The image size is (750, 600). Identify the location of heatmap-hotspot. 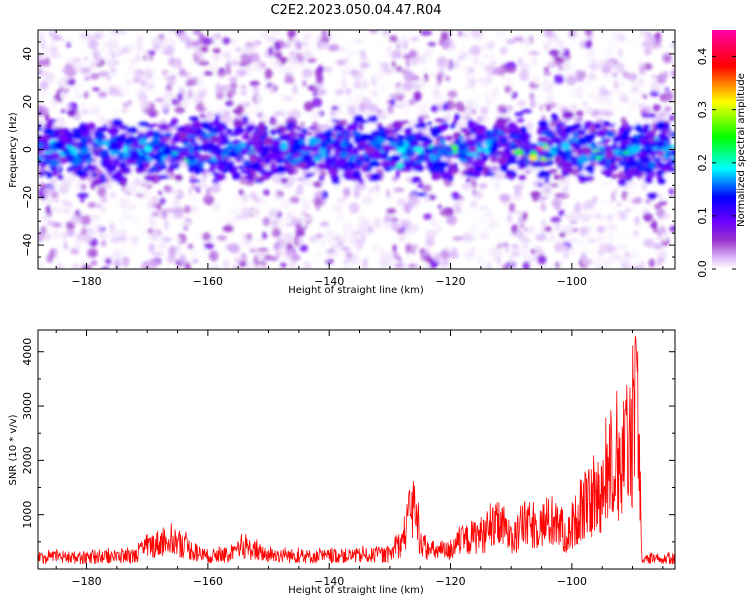
(186, 153).